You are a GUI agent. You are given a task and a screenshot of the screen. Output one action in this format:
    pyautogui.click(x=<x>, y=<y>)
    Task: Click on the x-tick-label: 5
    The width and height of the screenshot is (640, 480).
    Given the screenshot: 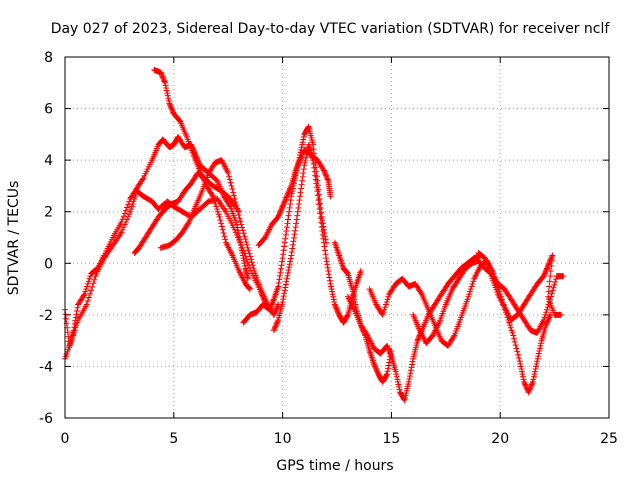 What is the action you would take?
    pyautogui.click(x=173, y=439)
    